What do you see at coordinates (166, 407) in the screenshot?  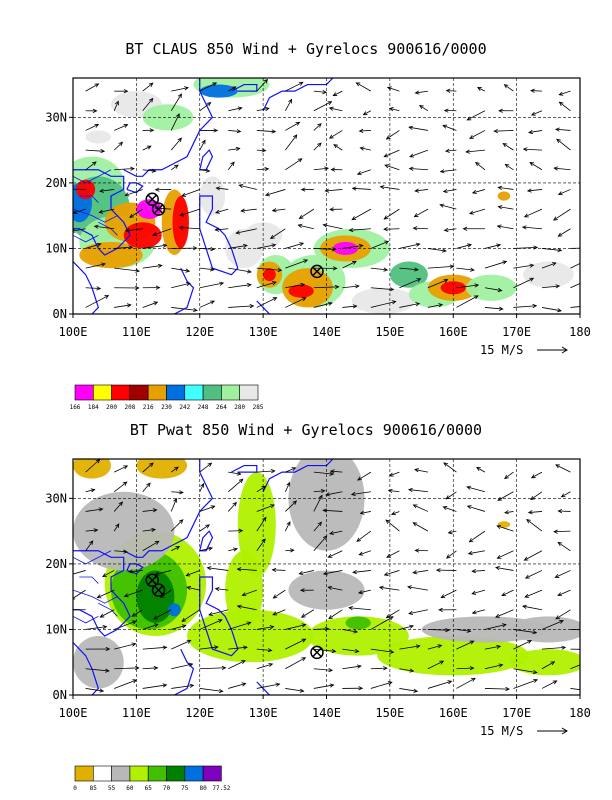 I see `colorbar-label-5: 230` at bounding box center [166, 407].